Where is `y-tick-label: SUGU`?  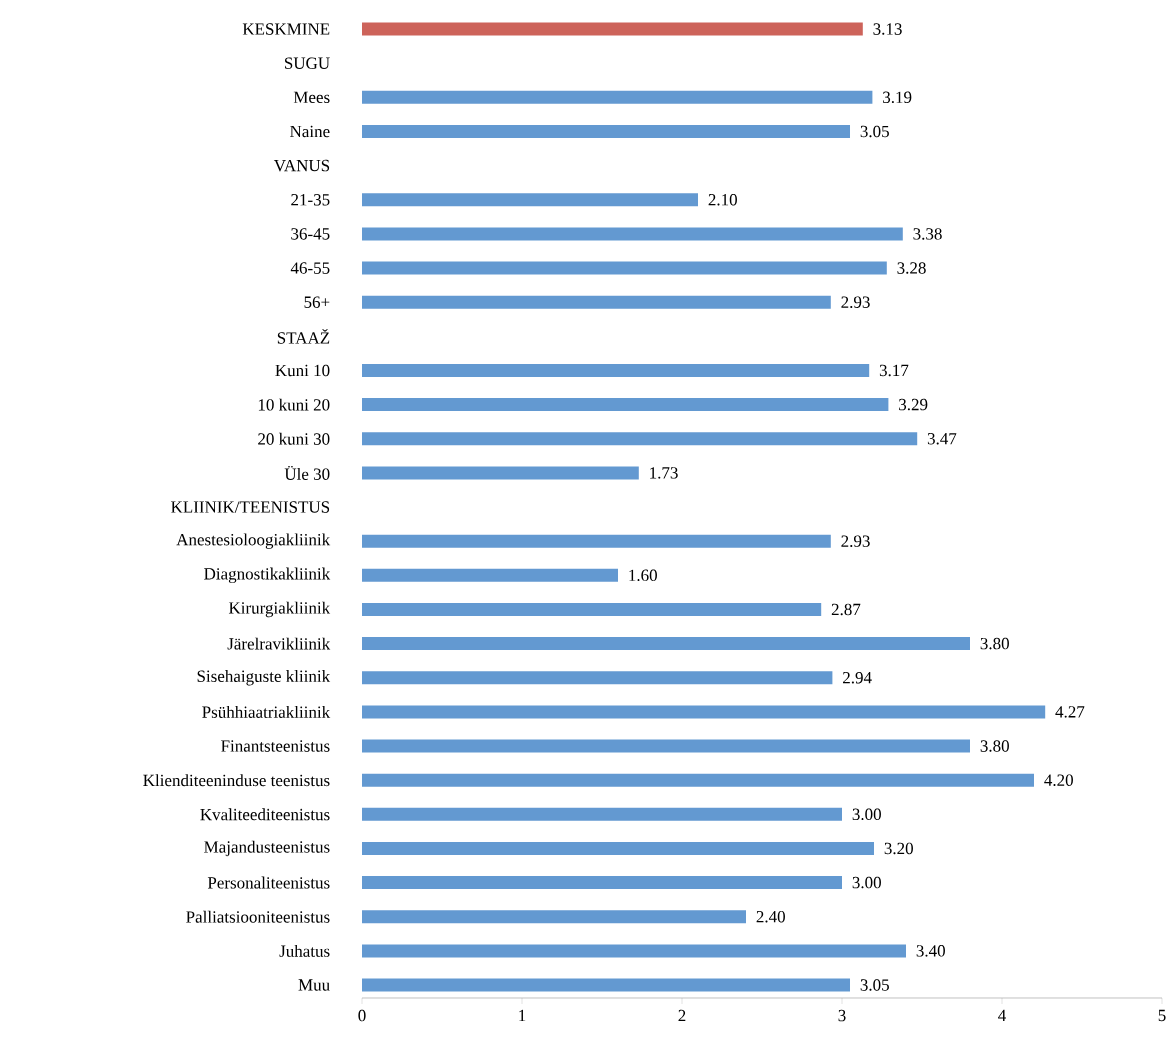 y-tick-label: SUGU is located at coordinates (307, 63).